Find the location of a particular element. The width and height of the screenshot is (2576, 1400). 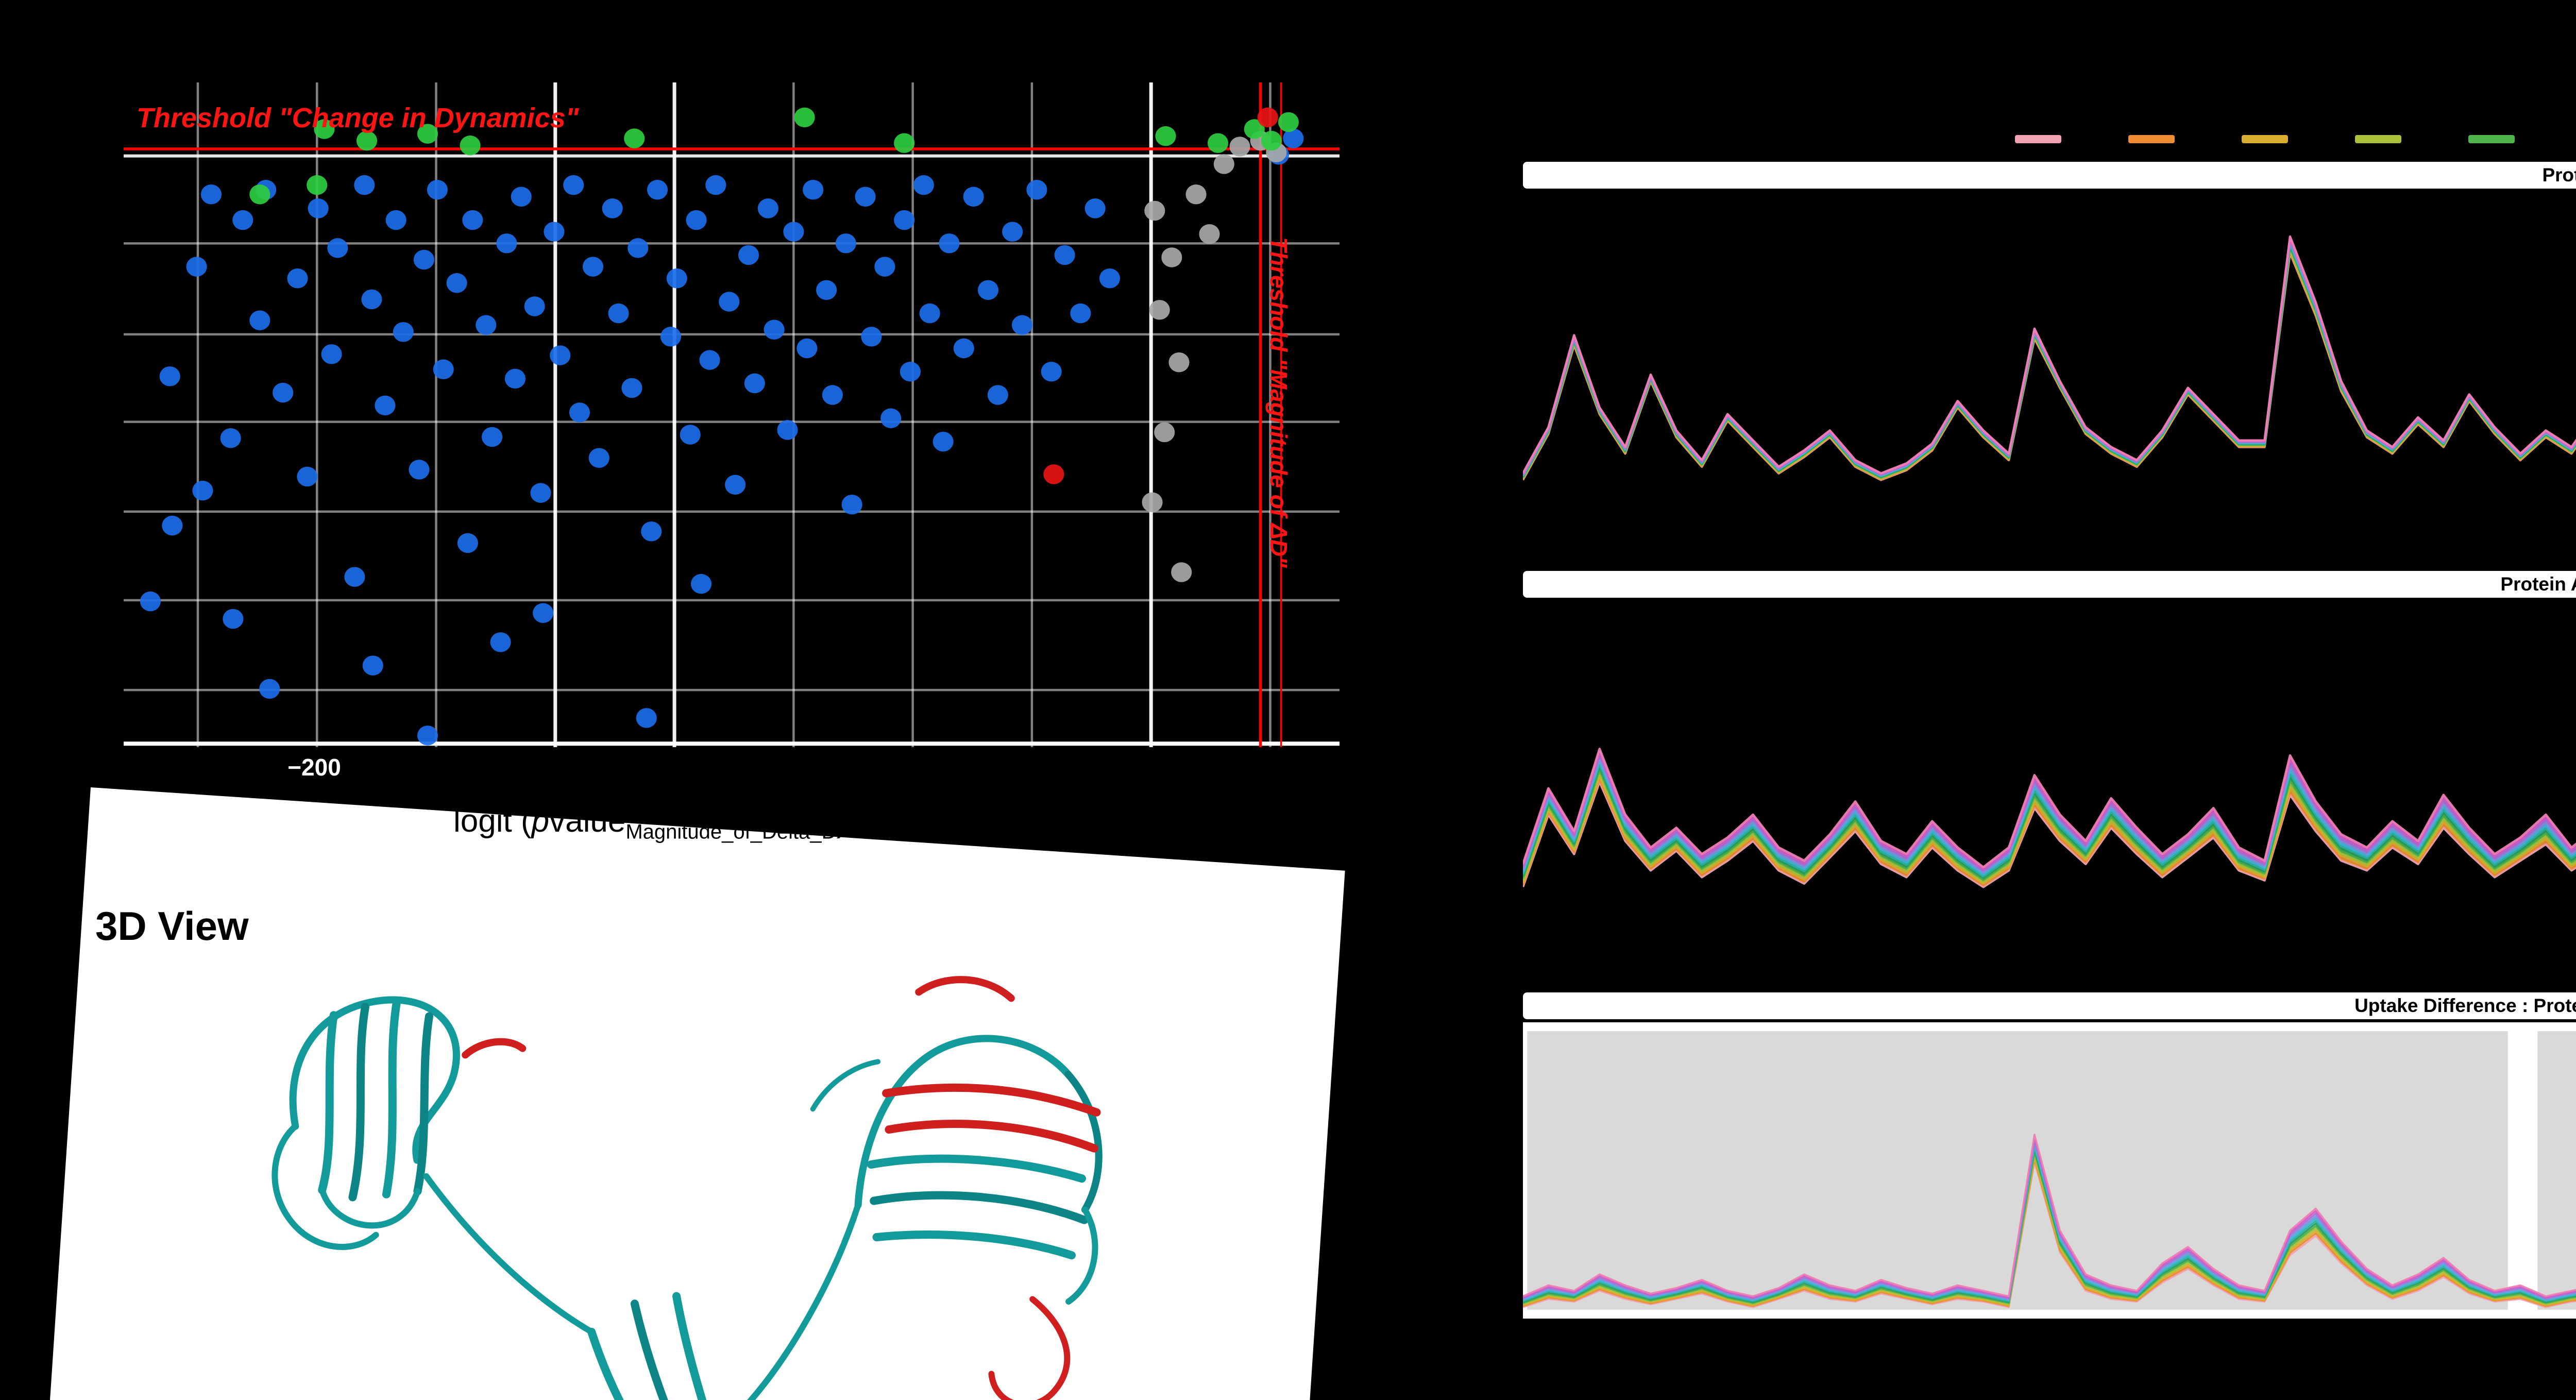

x-axis-label: logit (pvalueMagnitude_of_Delta_D) is located at coordinates (650, 823).